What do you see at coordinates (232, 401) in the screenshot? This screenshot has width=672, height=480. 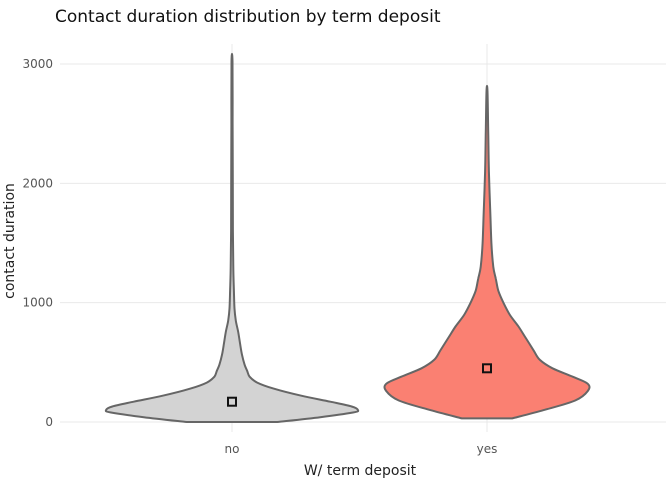 I see `mean-marker-no` at bounding box center [232, 401].